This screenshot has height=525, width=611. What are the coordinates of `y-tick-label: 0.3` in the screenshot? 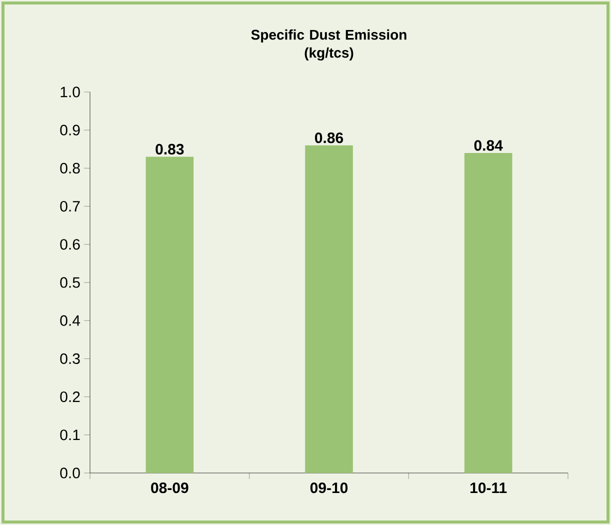 It's located at (70, 358).